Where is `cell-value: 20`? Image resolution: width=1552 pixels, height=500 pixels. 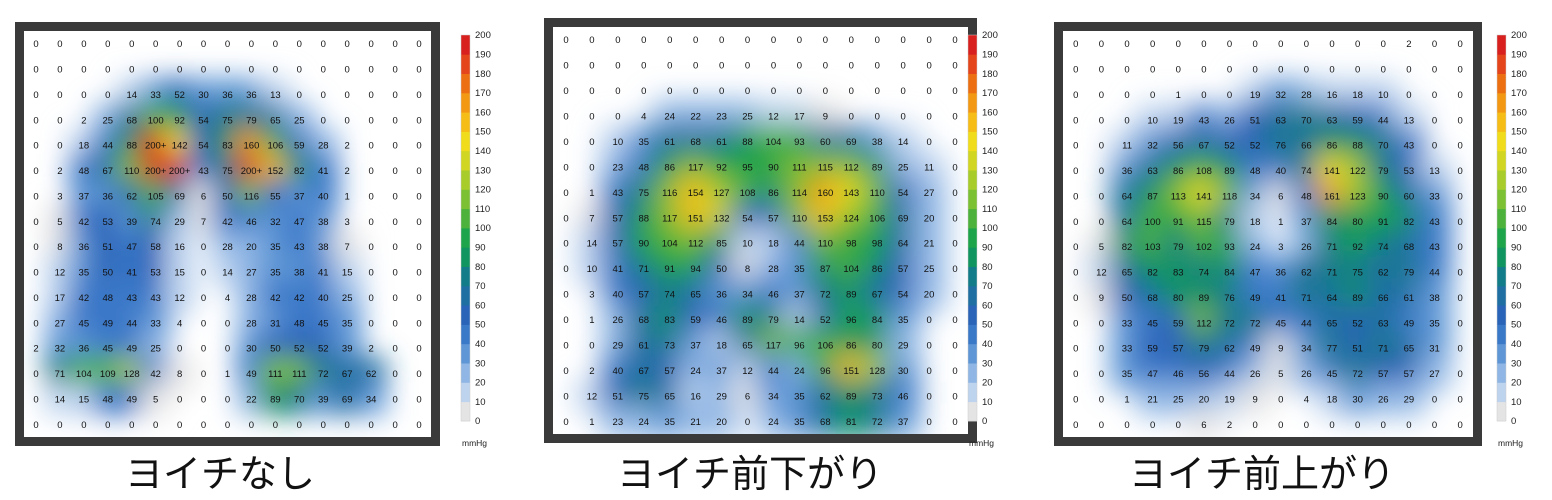 cell-value: 20 is located at coordinates (721, 422).